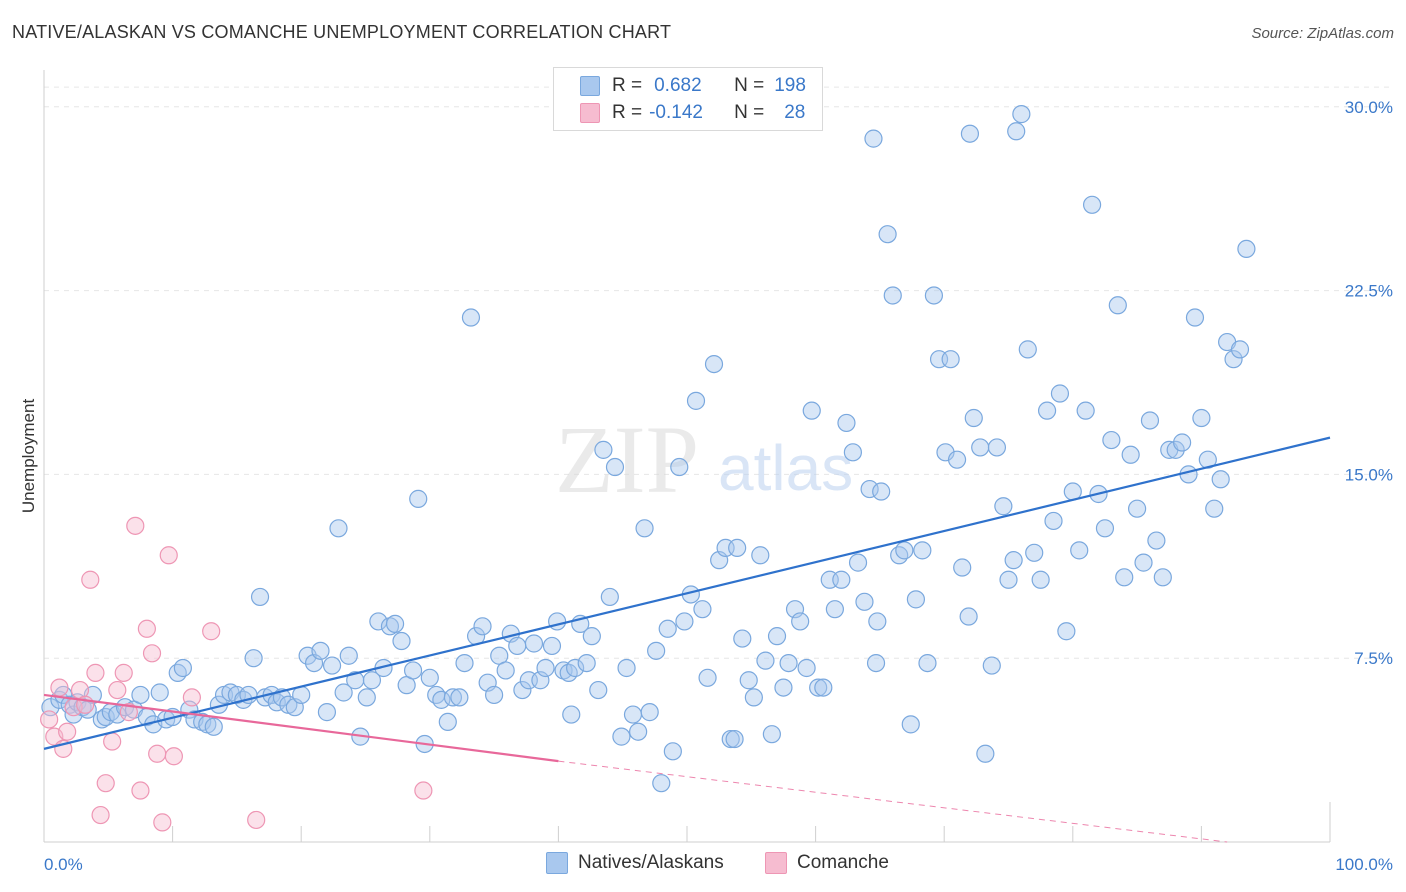 Image resolution: width=1406 pixels, height=892 pixels. I want to click on legend-label: Comanche, so click(843, 862).